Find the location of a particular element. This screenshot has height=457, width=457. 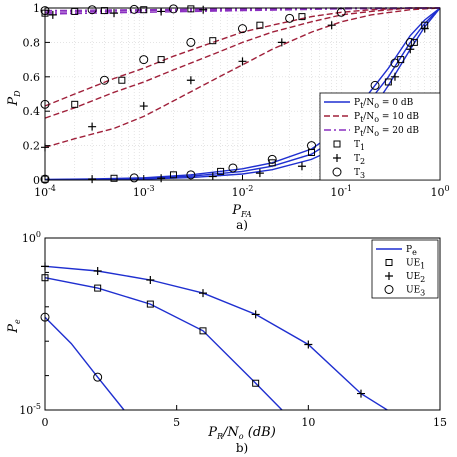

y-tick-label-part: -5 is located at coordinates (37, 406).